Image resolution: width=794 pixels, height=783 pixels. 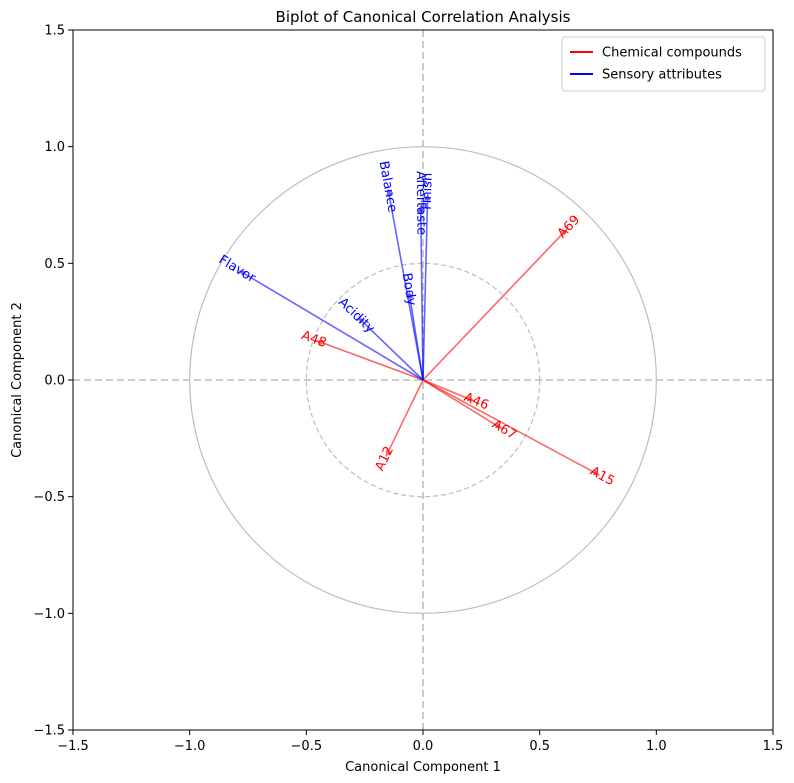 What do you see at coordinates (445, 389) in the screenshot?
I see `vector-line-a46` at bounding box center [445, 389].